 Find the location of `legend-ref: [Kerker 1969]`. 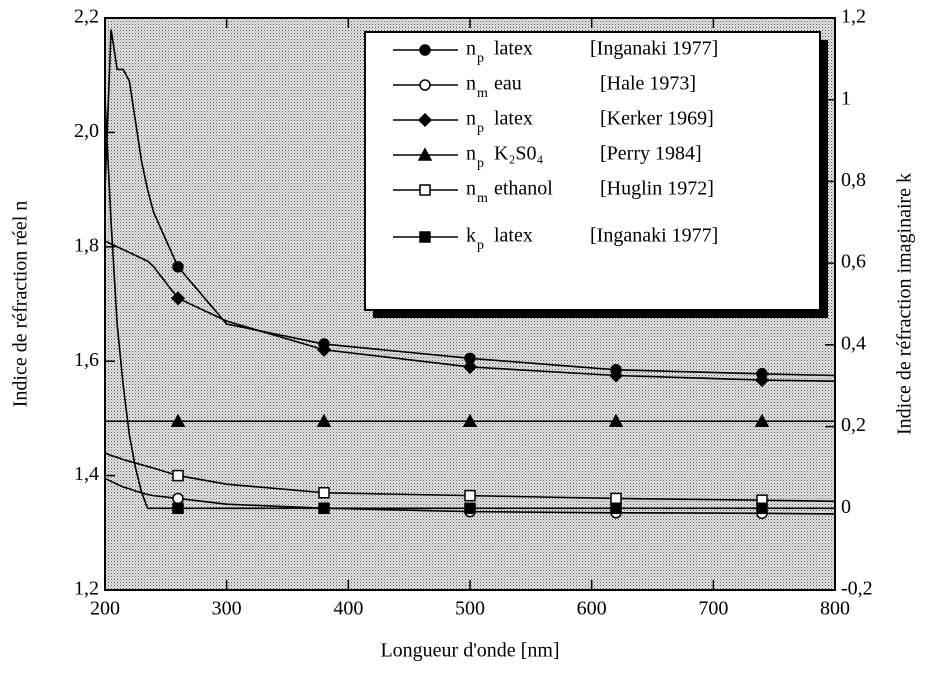

legend-ref: [Kerker 1969] is located at coordinates (657, 119).